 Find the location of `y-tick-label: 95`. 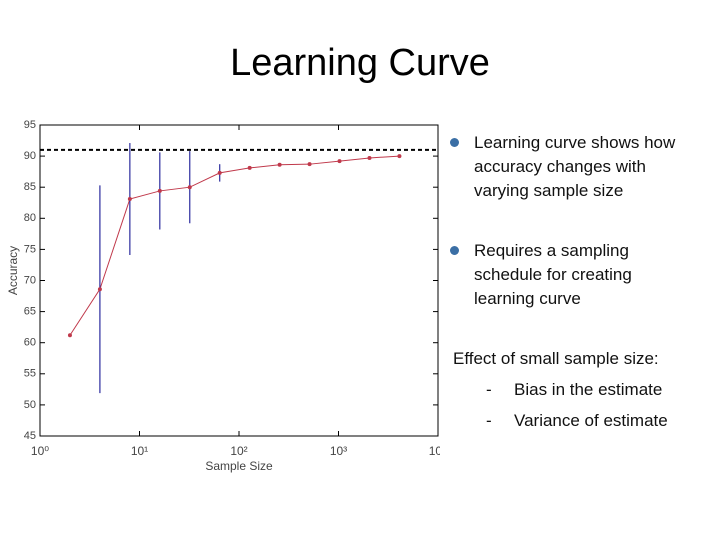

y-tick-label: 95 is located at coordinates (30, 125).